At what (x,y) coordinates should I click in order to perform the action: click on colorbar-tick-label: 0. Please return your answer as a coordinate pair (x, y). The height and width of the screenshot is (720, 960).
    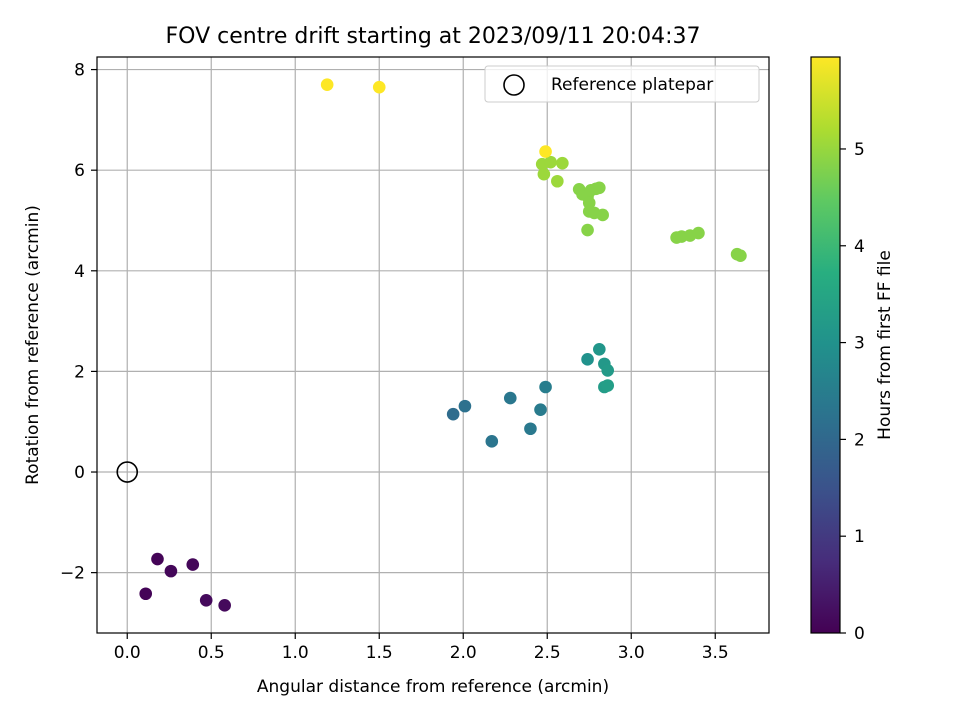
    Looking at the image, I should click on (859, 634).